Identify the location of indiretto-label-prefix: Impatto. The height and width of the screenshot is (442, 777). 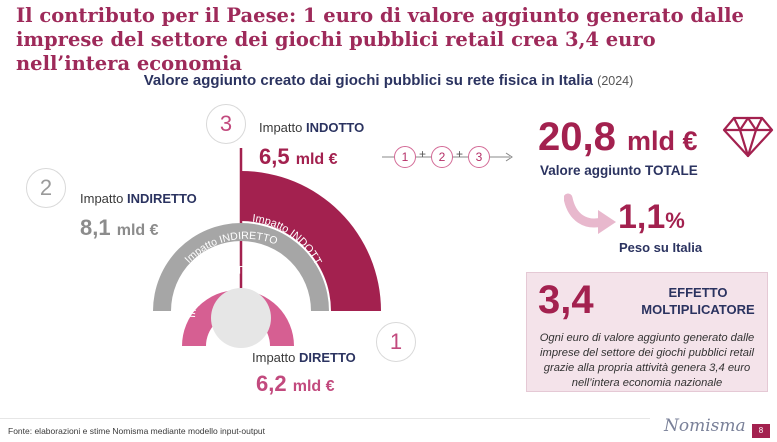
(103, 198).